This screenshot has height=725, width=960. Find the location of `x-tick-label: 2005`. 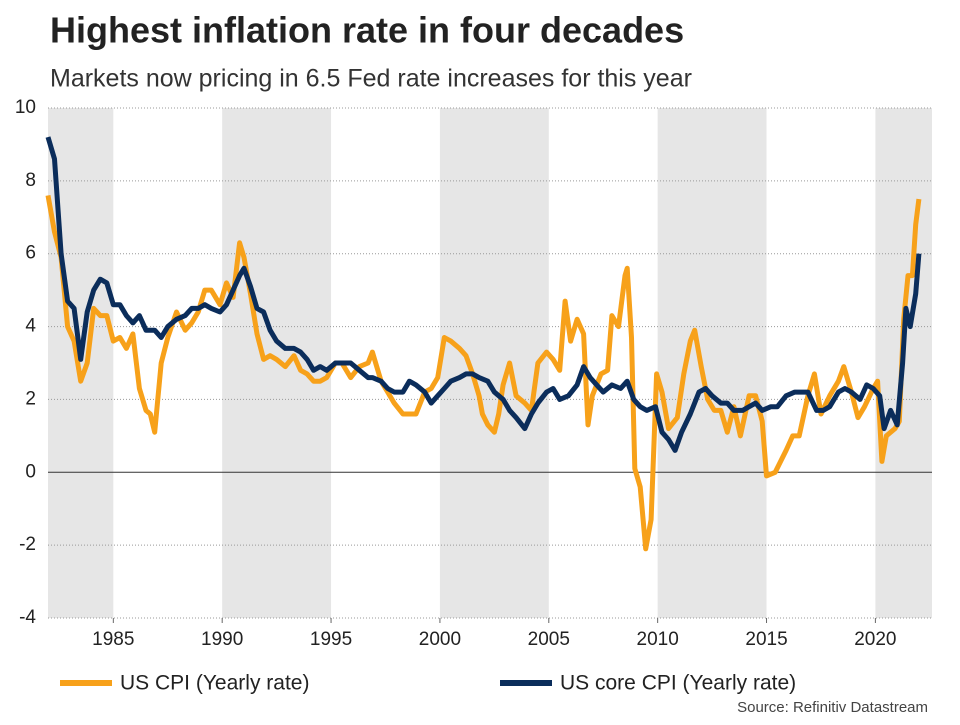

x-tick-label: 2005 is located at coordinates (549, 639).